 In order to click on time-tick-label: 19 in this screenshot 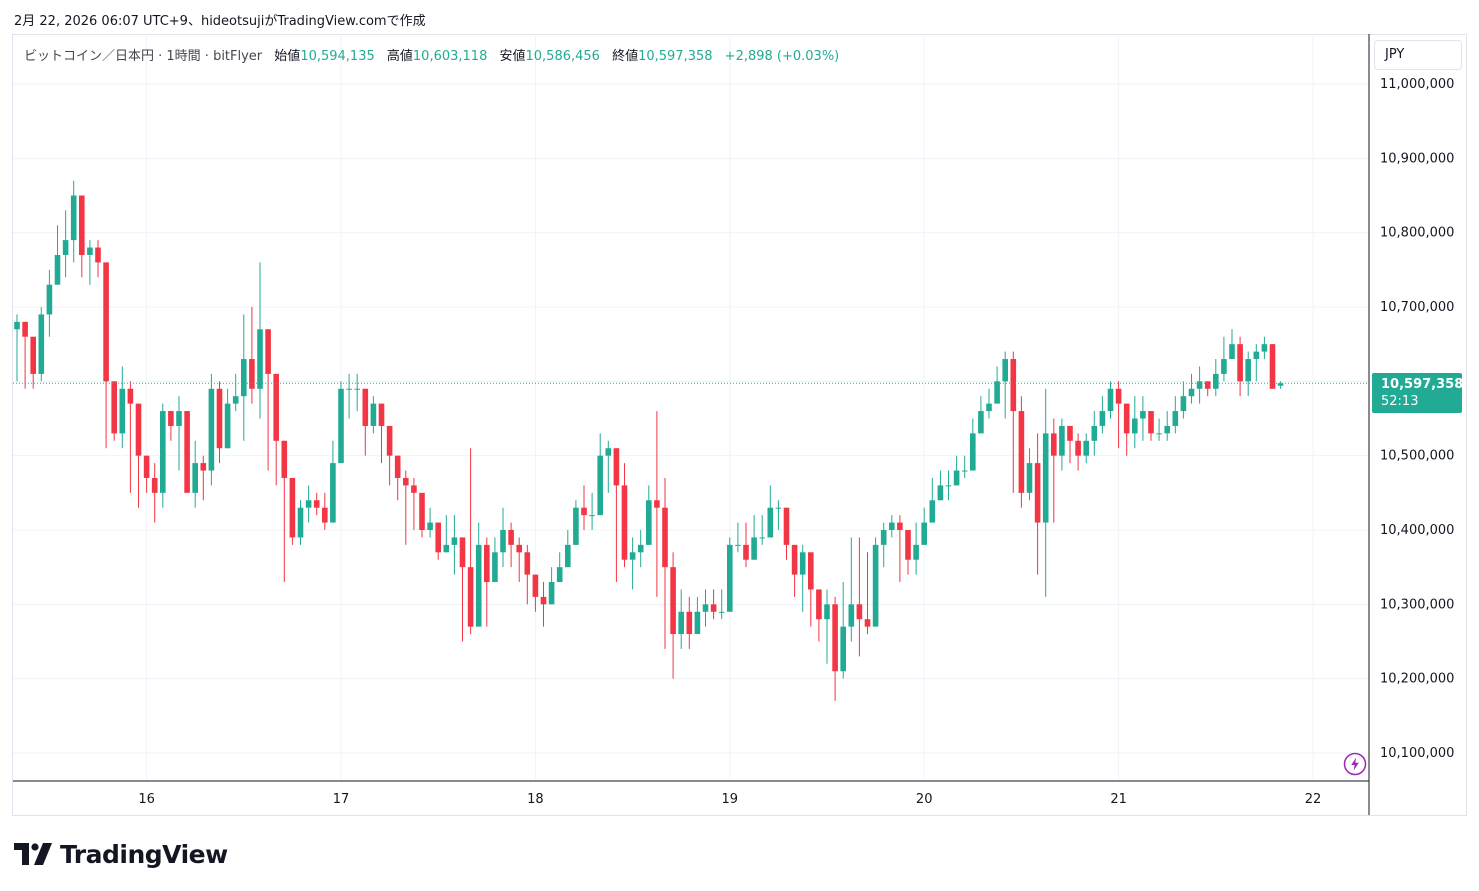, I will do `click(730, 799)`.